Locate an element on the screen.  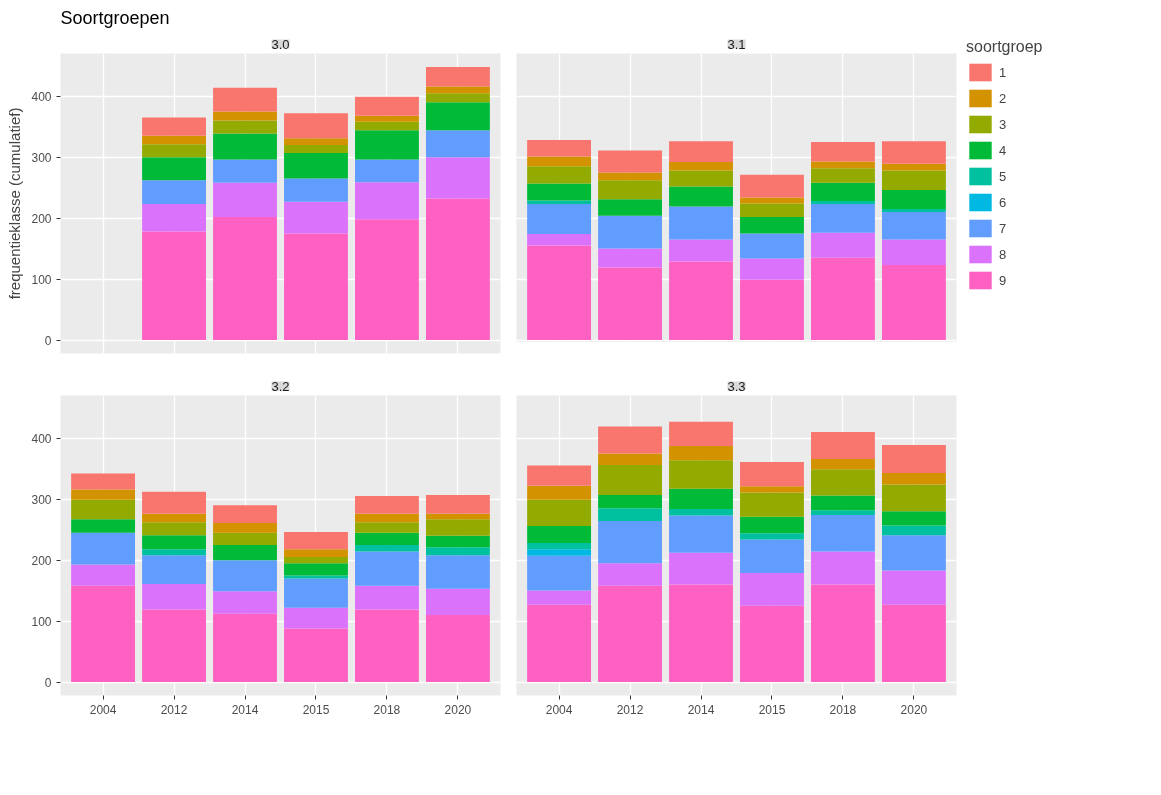
legend-label: 6 is located at coordinates (1003, 202).